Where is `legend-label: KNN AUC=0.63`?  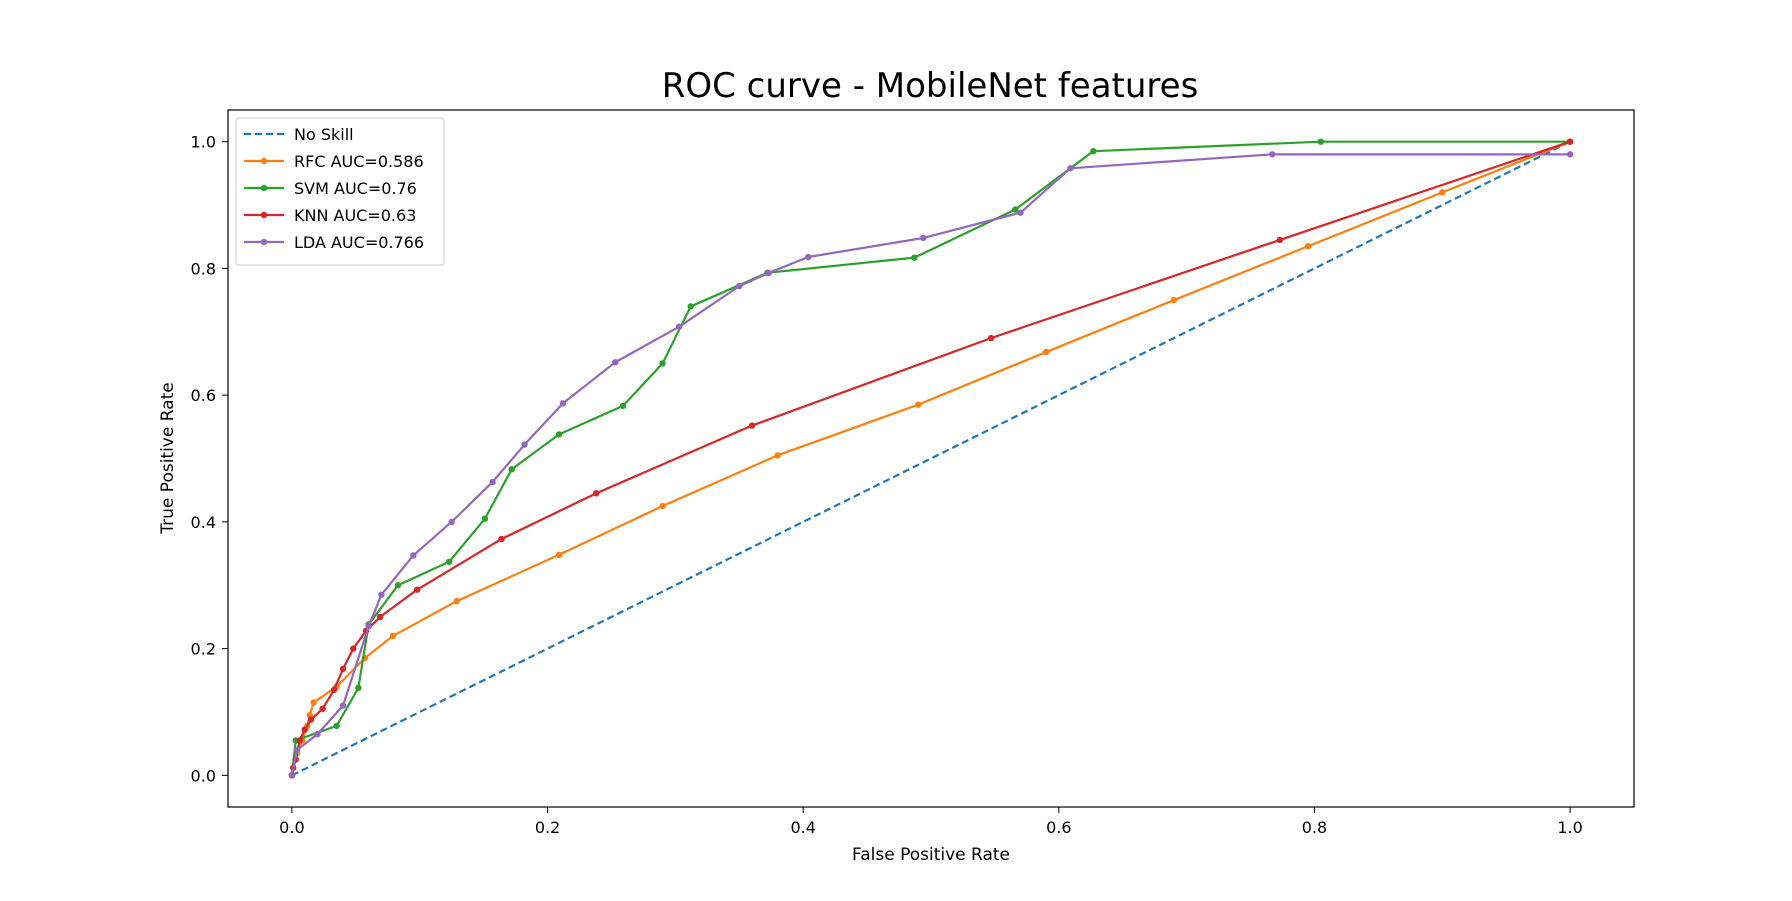 legend-label: KNN AUC=0.63 is located at coordinates (355, 215).